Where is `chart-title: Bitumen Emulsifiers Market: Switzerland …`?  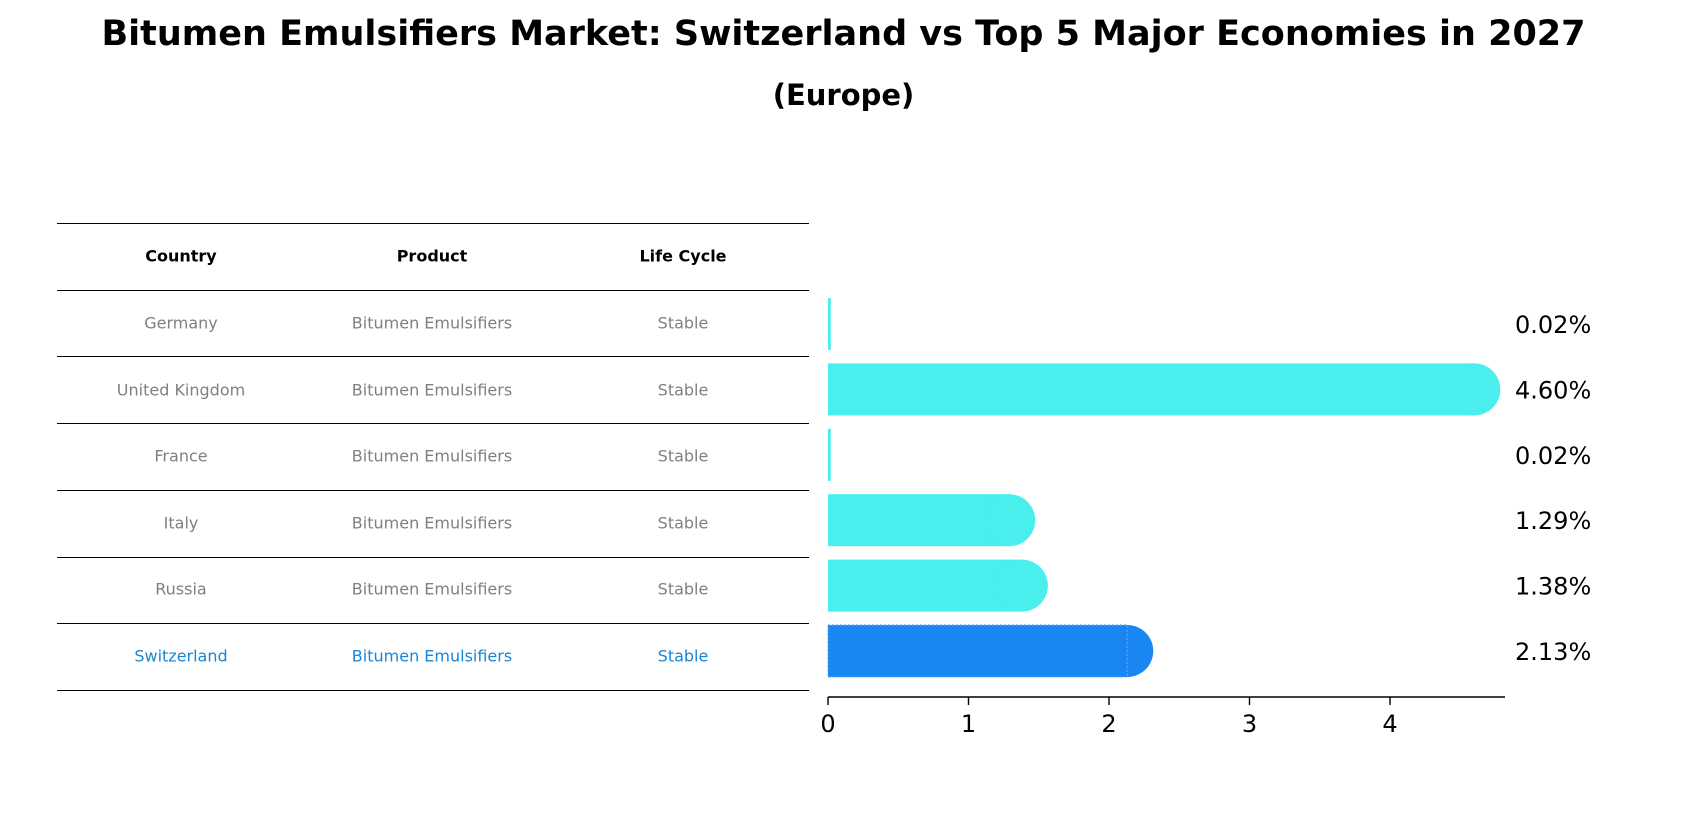 chart-title: Bitumen Emulsifiers Market: Switzerland … is located at coordinates (843, 34).